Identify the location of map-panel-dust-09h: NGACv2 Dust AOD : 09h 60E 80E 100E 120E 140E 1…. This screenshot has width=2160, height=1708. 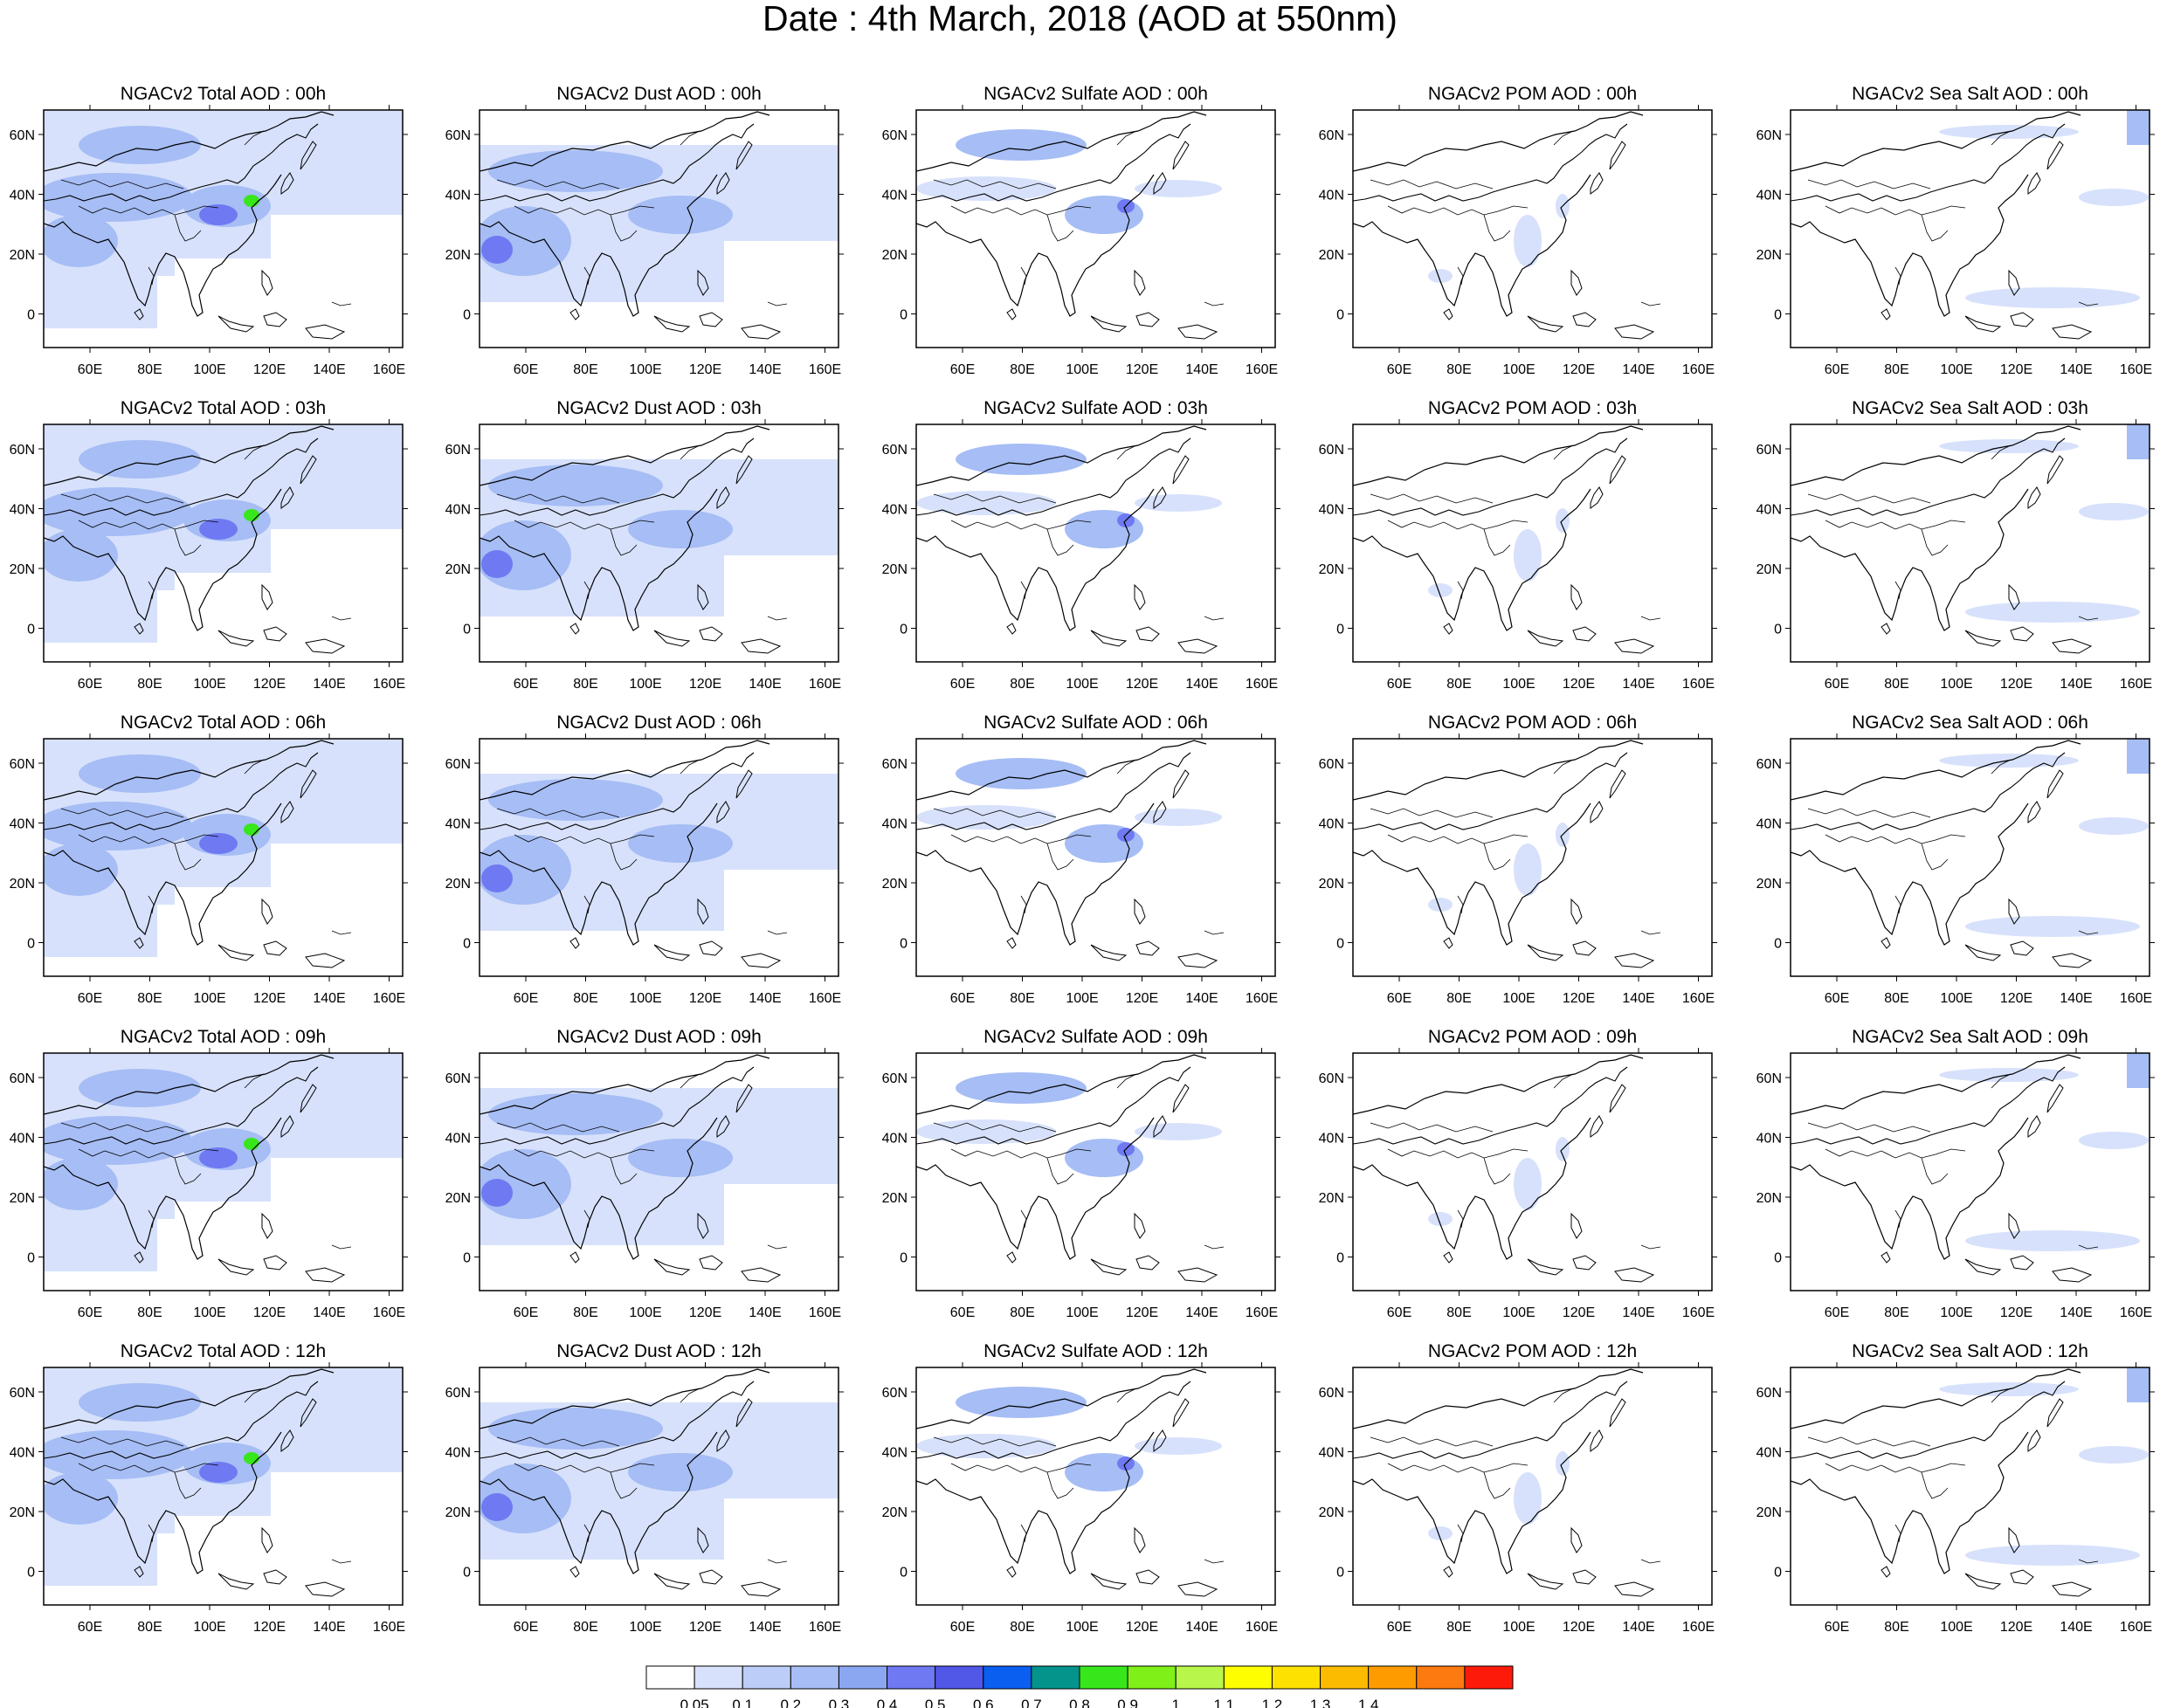
(644, 1173).